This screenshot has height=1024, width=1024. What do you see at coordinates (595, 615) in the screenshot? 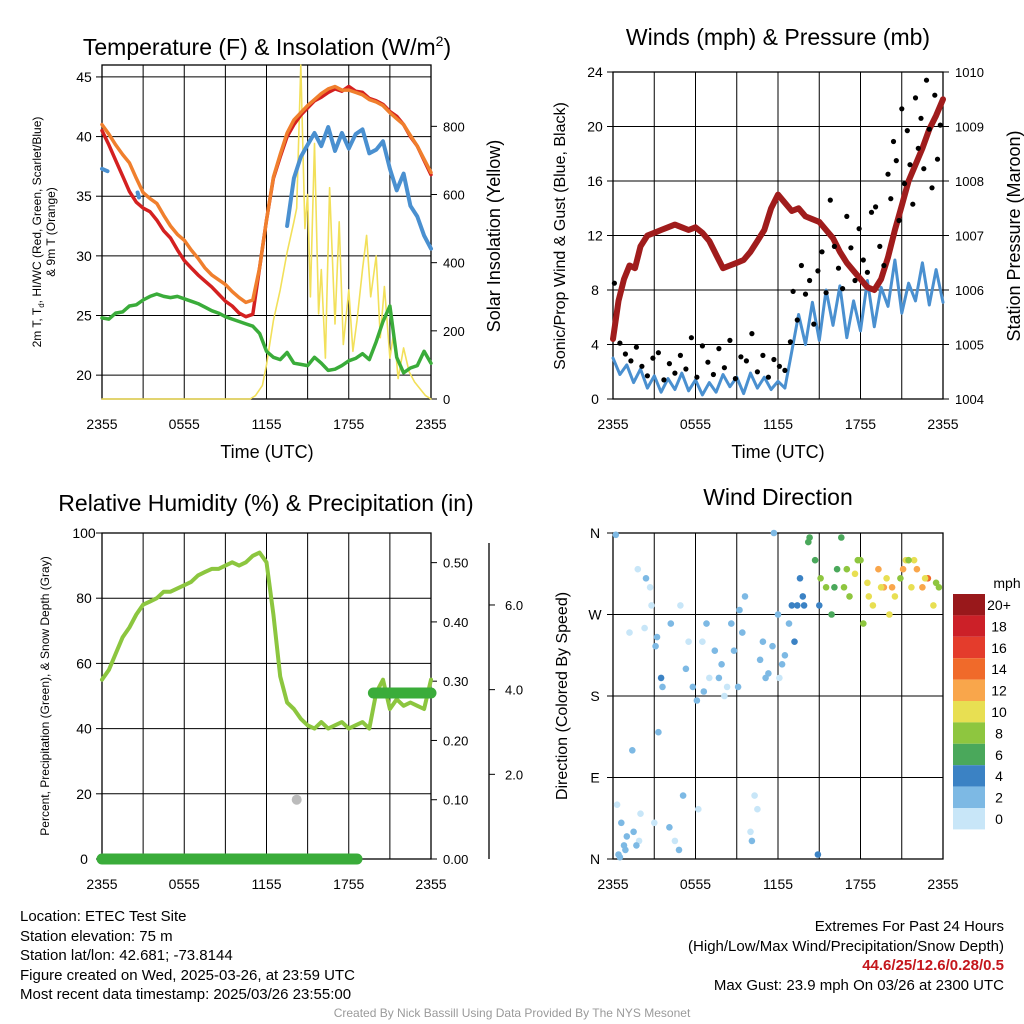
I see `y-tick-label: W` at bounding box center [595, 615].